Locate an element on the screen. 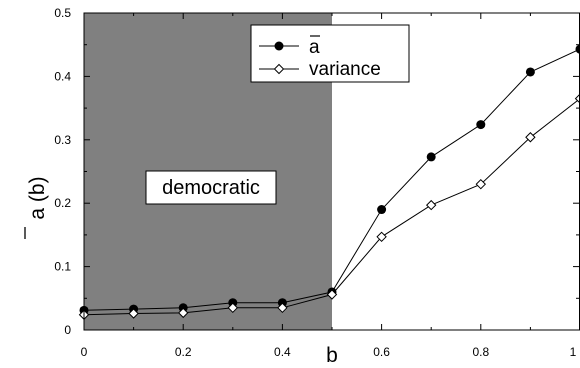 The width and height of the screenshot is (580, 368). x-tick-label: 1 is located at coordinates (573, 352).